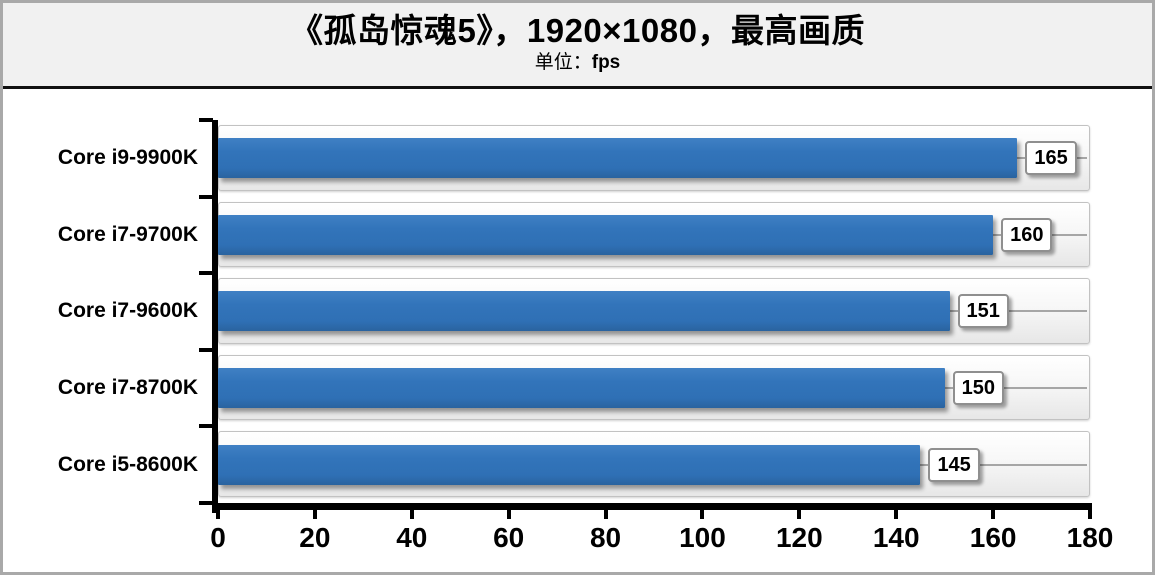 The height and width of the screenshot is (575, 1155). I want to click on bar-row: Core i7-8700K 150, so click(574, 388).